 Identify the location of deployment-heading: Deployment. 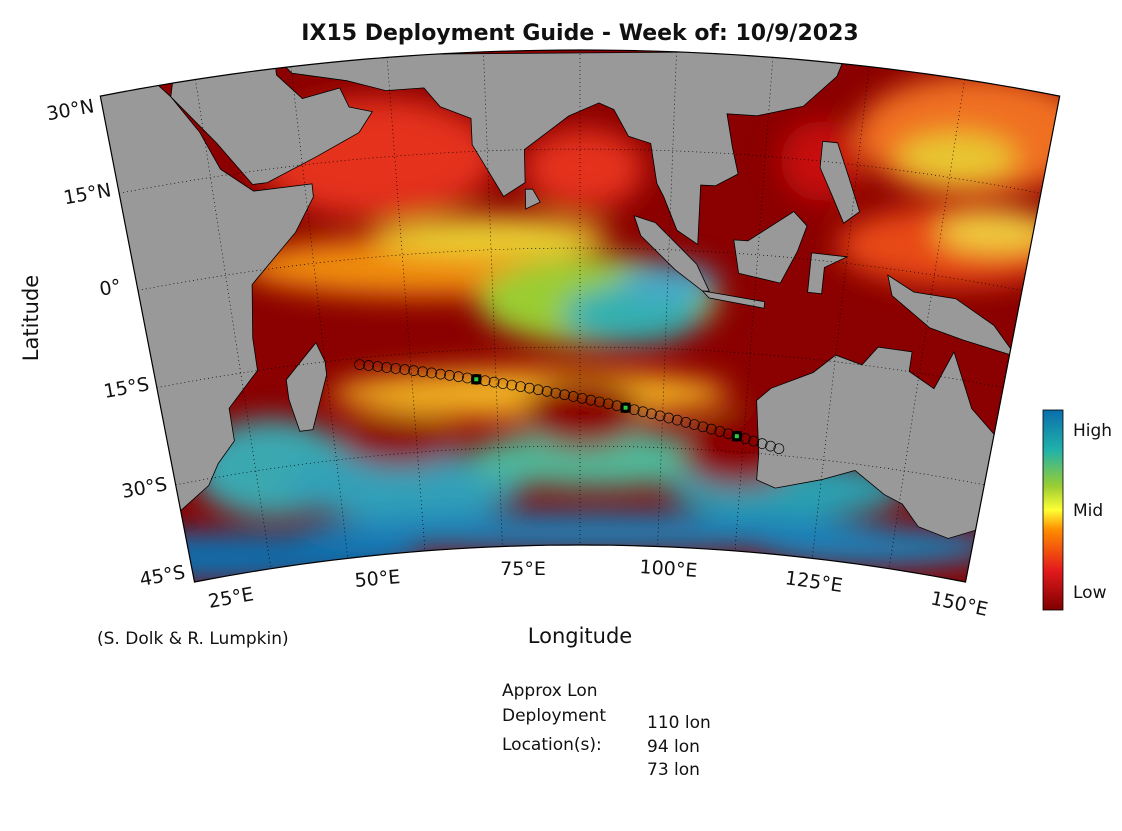
(554, 716).